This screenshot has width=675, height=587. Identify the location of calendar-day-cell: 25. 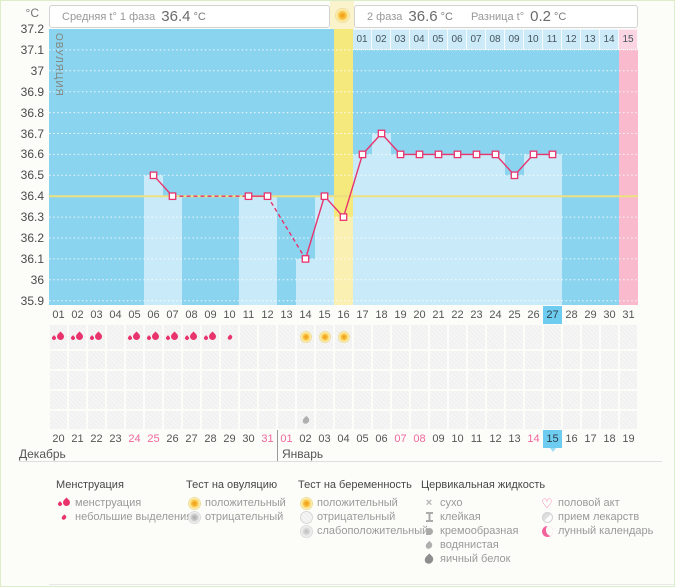
(153, 439).